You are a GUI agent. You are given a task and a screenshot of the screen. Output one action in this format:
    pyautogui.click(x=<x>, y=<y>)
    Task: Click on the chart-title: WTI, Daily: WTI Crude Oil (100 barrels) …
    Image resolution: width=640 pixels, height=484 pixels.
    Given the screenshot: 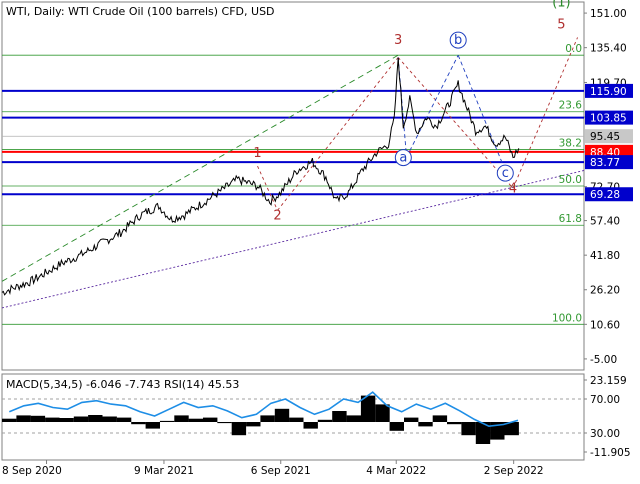 What is the action you would take?
    pyautogui.click(x=140, y=11)
    